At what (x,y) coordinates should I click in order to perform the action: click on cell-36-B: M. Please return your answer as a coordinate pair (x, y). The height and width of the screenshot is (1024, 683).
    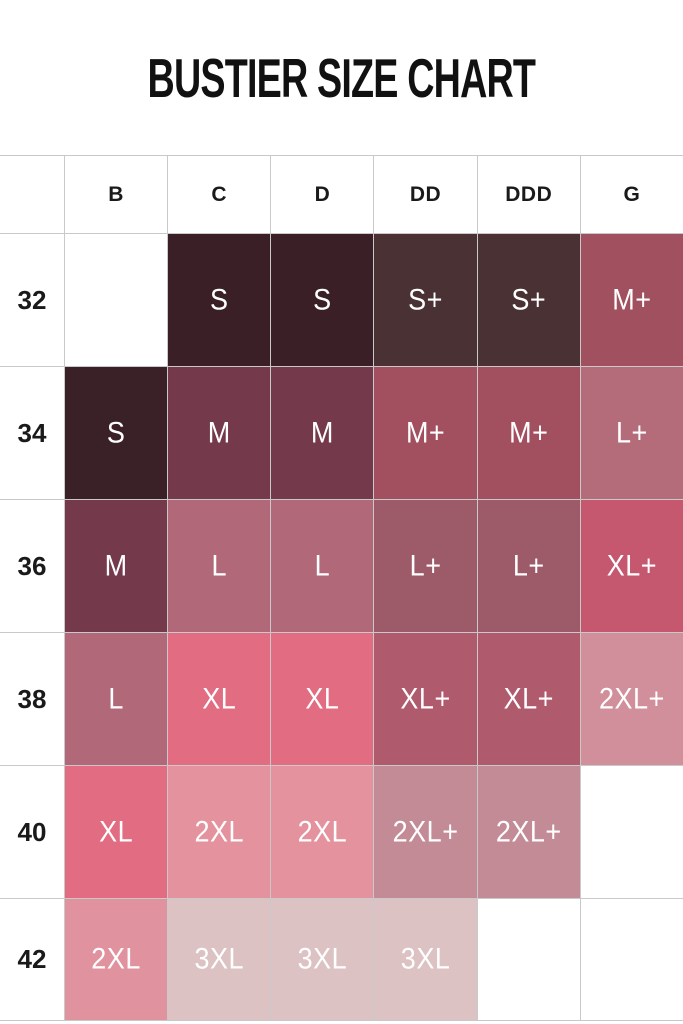
    Looking at the image, I should click on (116, 566).